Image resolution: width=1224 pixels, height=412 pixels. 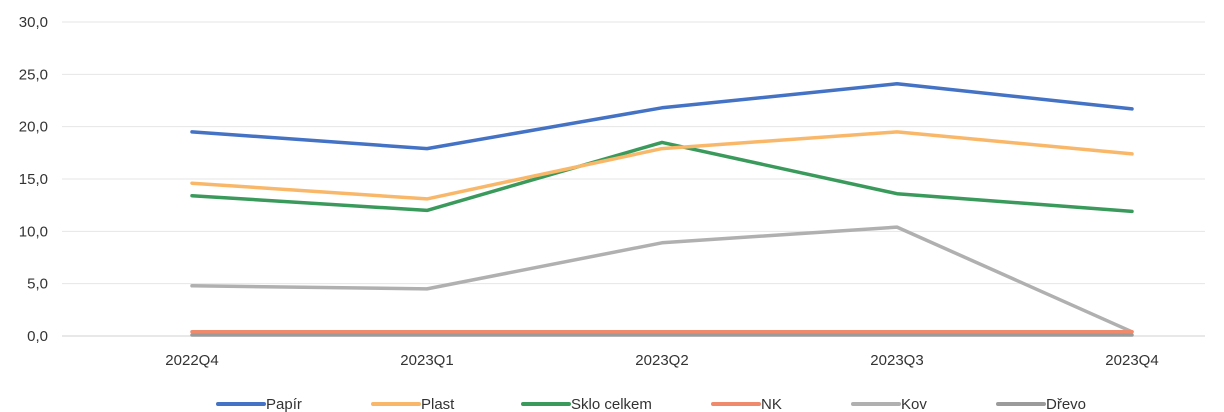 I want to click on legend: Papír Plast Sklo celkem NK Kov Dřevo, so click(x=651, y=404).